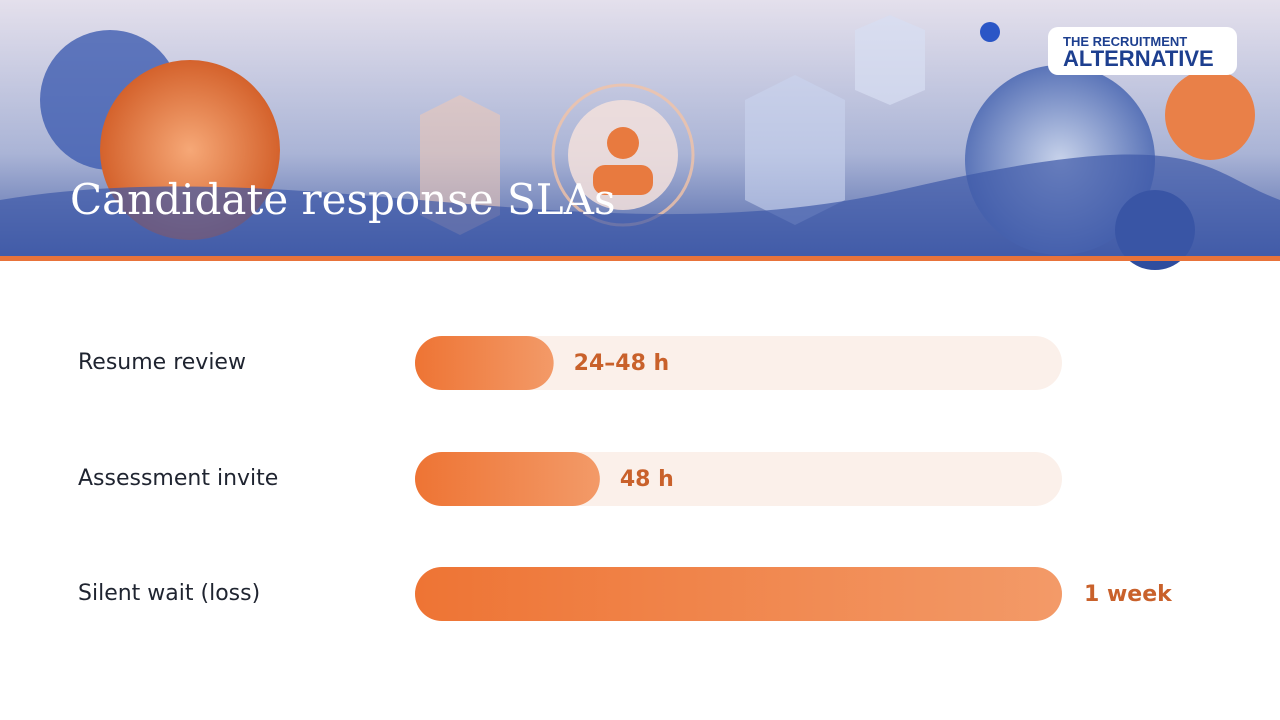 Image resolution: width=1280 pixels, height=720 pixels. Describe the element at coordinates (738, 363) in the screenshot. I see `bar-track` at that location.